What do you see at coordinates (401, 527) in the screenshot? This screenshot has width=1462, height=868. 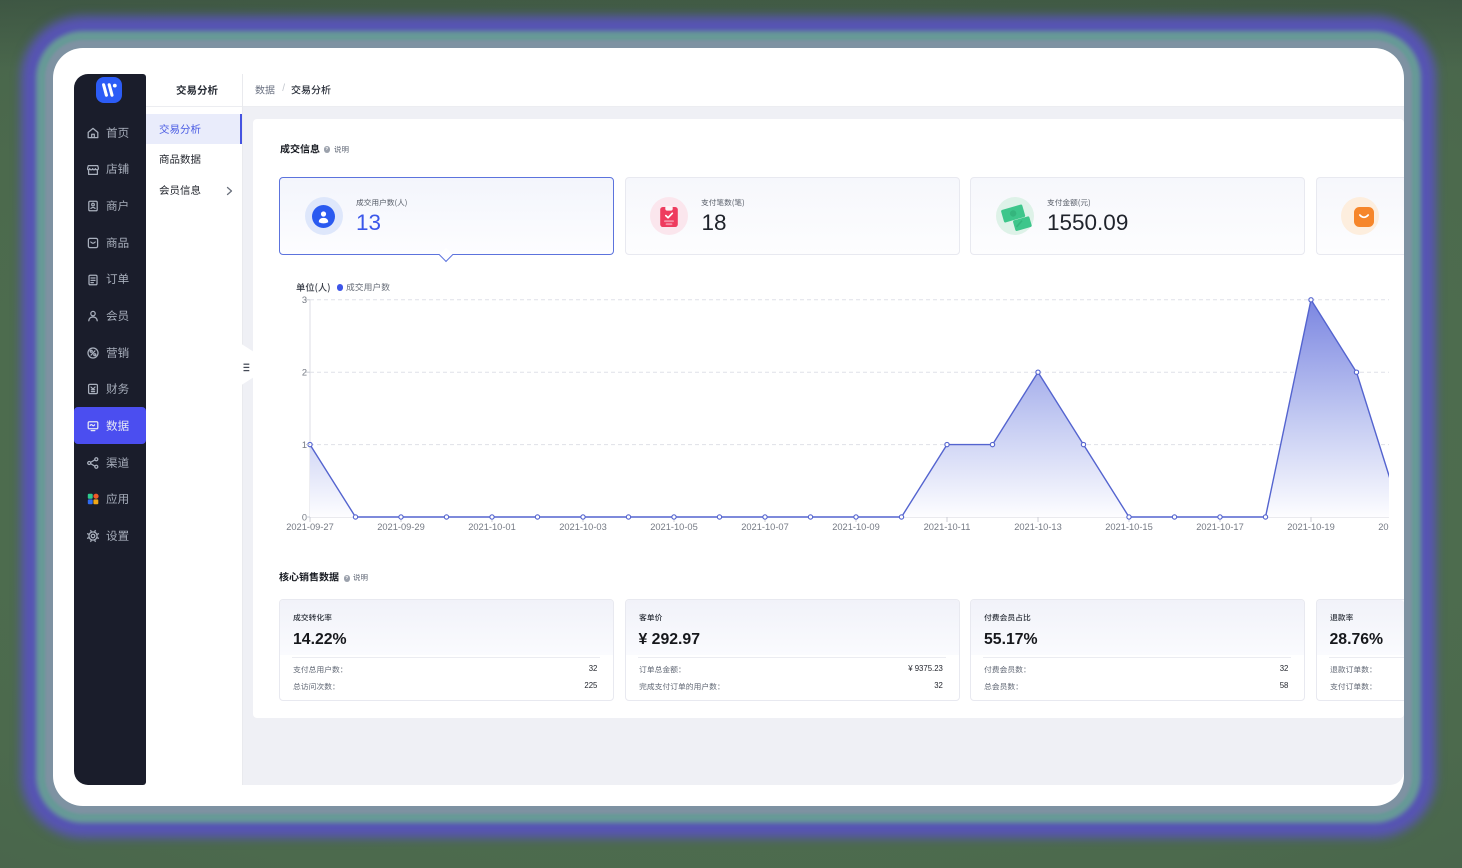 I see `svg-text: 2021-09-29` at bounding box center [401, 527].